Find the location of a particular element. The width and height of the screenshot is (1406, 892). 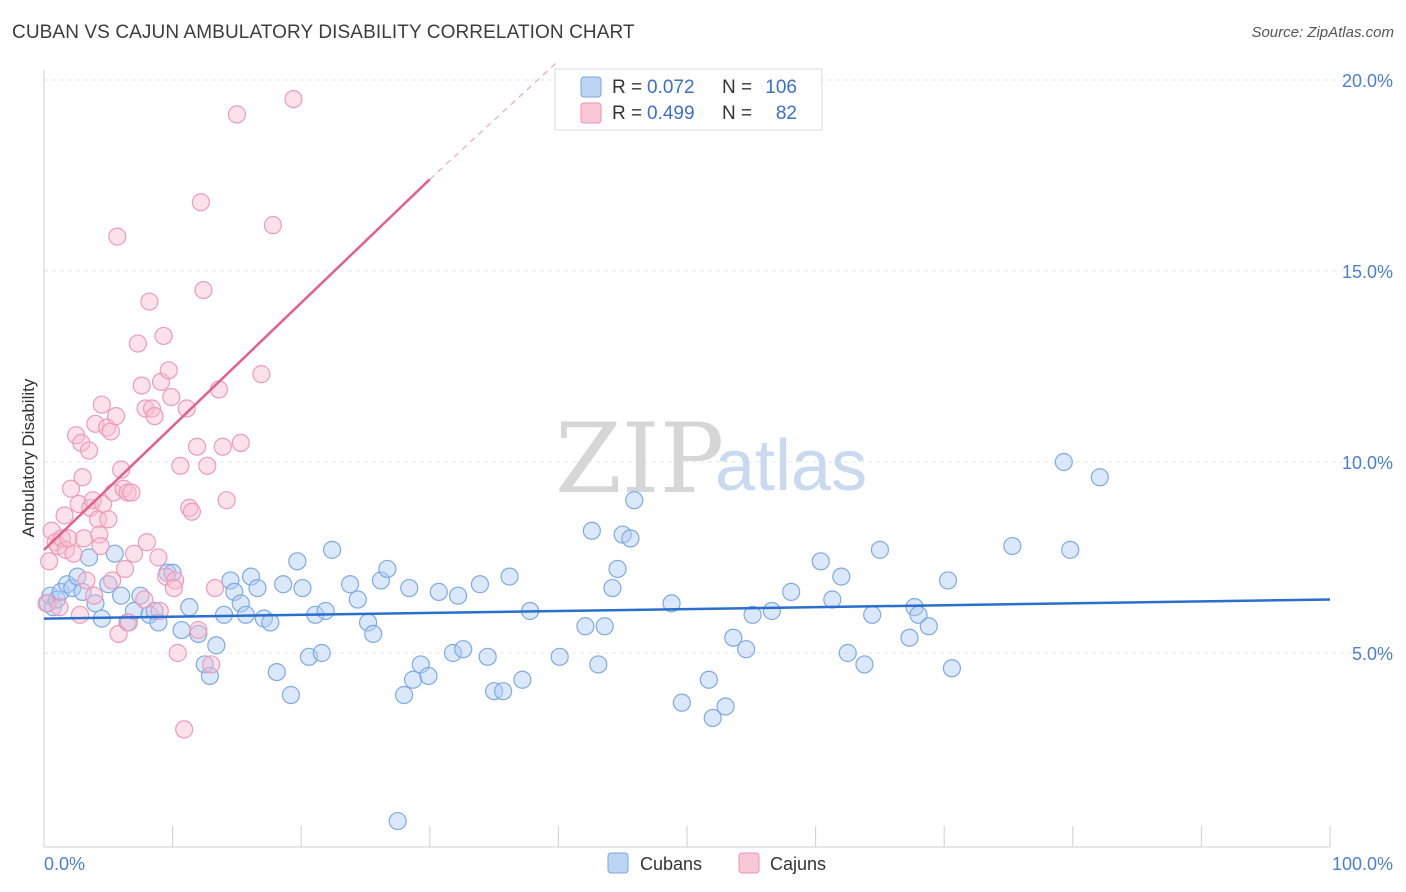

legend-top: R = 0.072 N = 106 R = 0.499 N = 82 is located at coordinates (688, 99).